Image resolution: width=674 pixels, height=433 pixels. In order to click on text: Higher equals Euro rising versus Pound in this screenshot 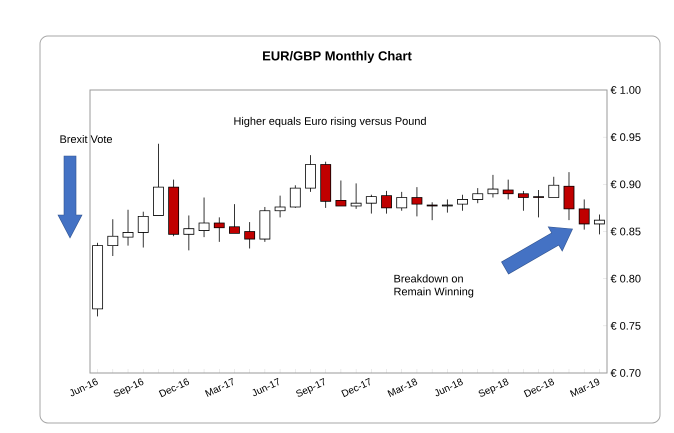, I will do `click(330, 122)`.